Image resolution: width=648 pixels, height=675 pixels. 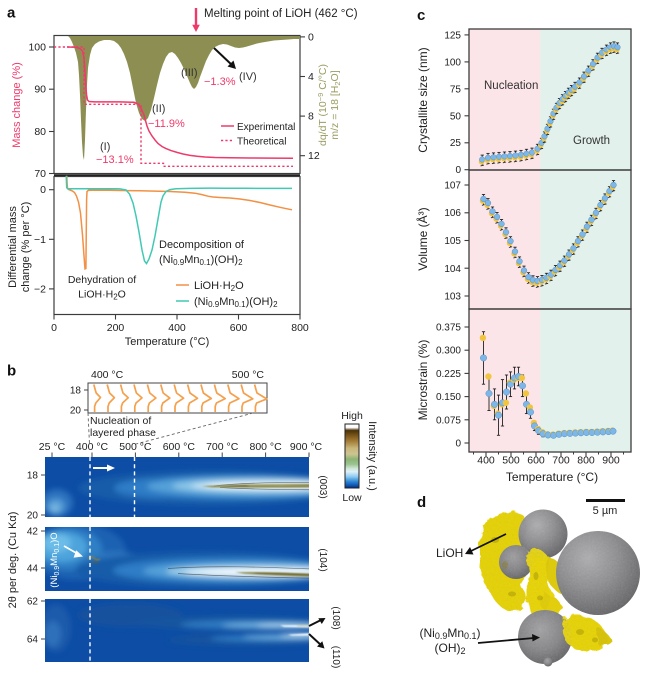 I want to click on svg-text: b, so click(x=11, y=371).